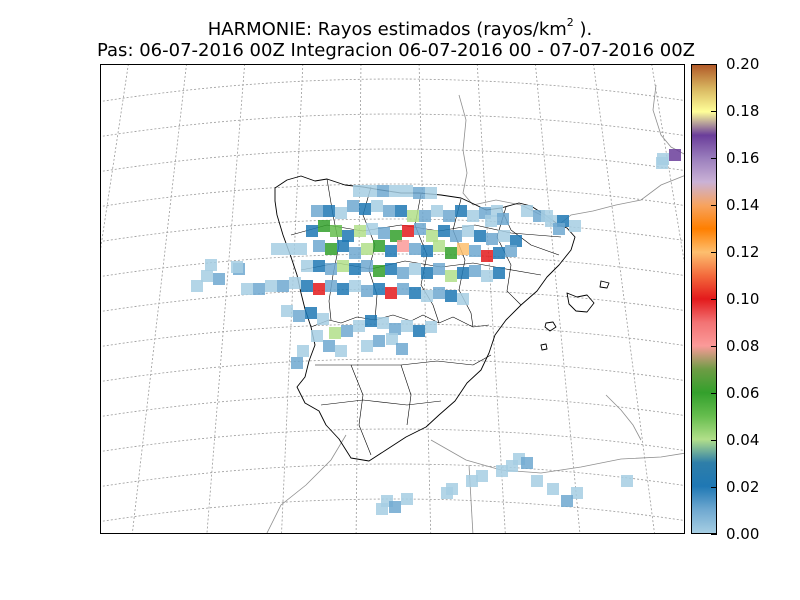 The image size is (800, 600). Describe the element at coordinates (743, 487) in the screenshot. I see `colorbar-tick-label: 0.02` at that location.